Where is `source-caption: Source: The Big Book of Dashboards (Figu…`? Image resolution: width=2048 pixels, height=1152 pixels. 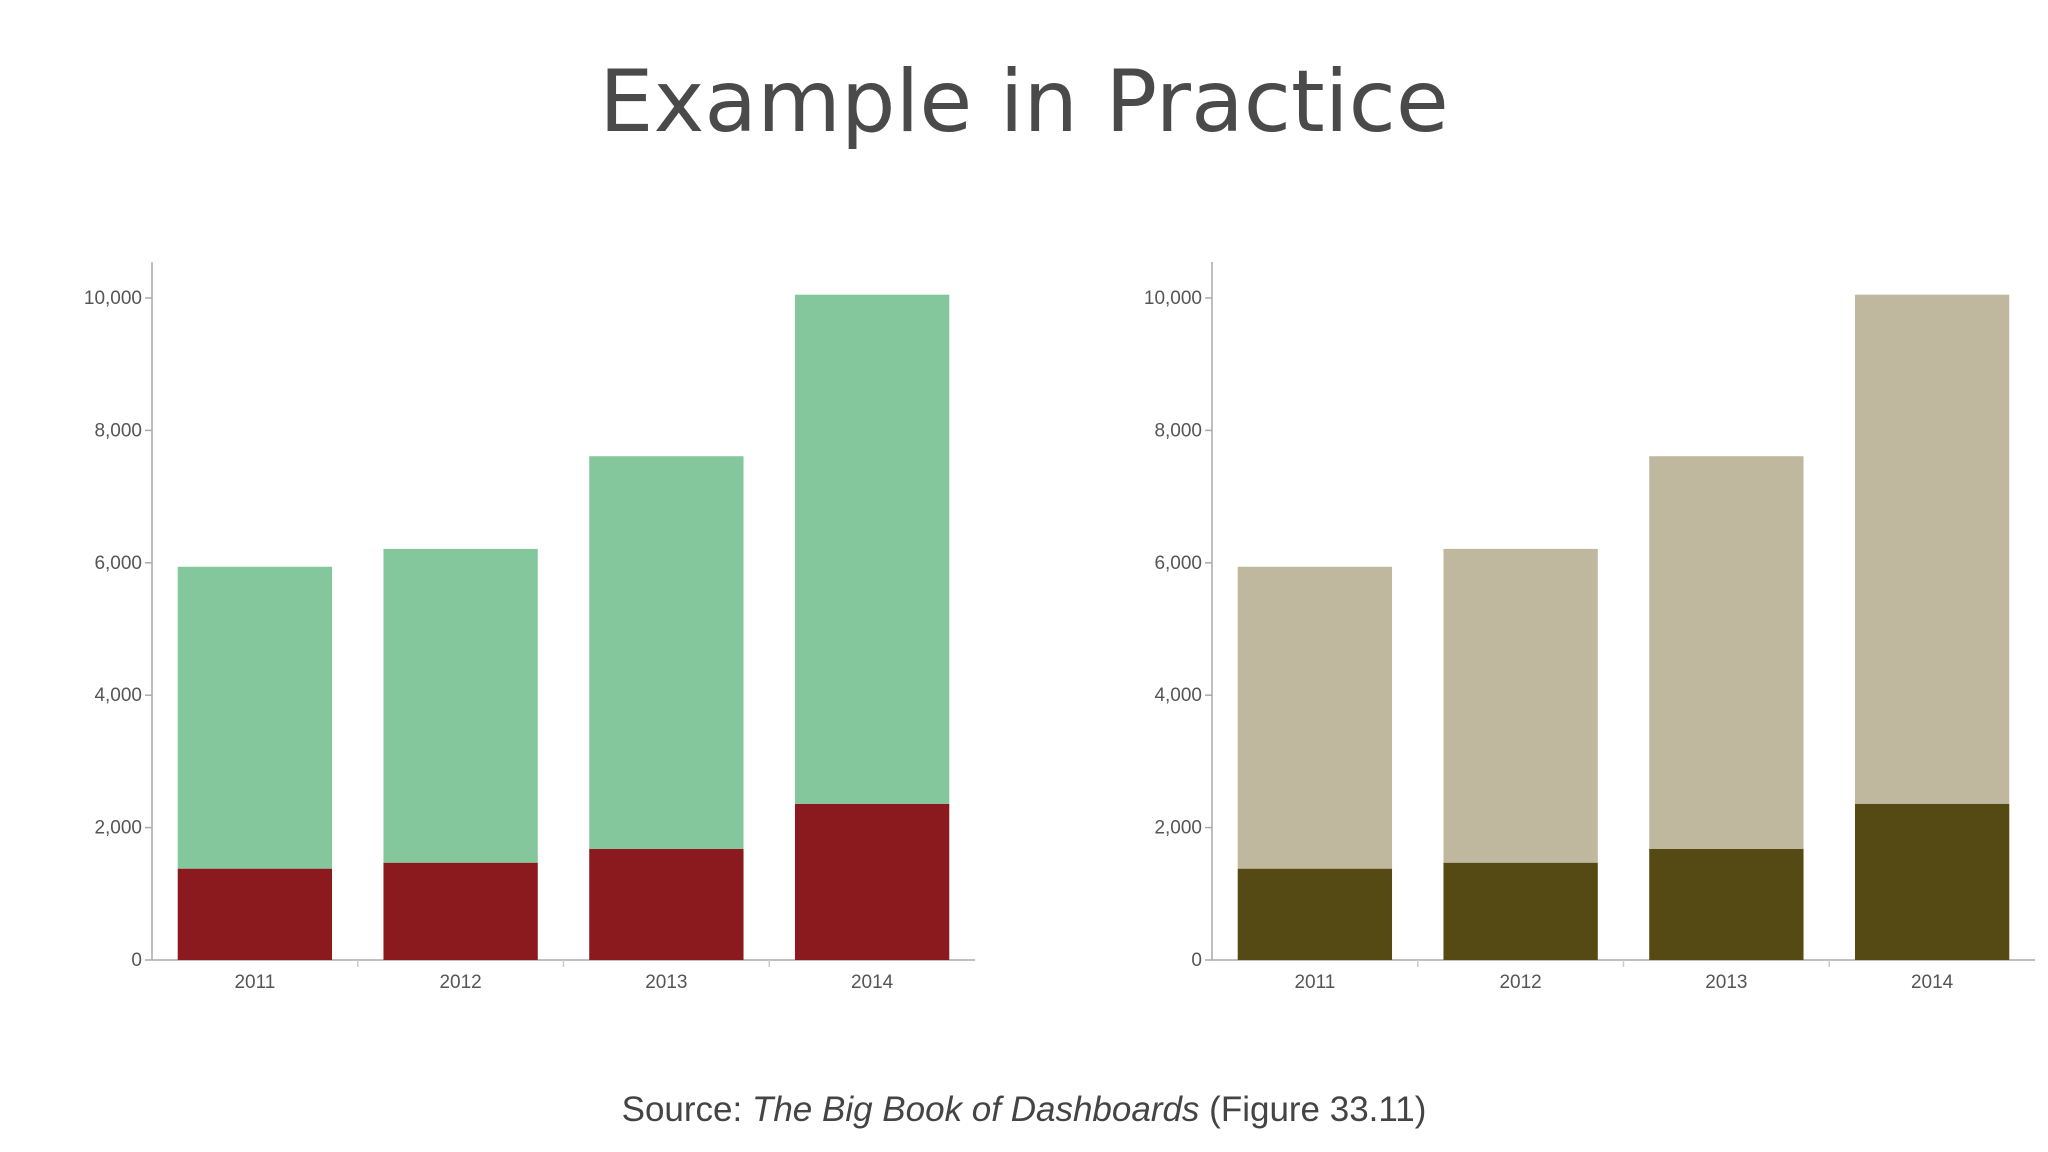 source-caption: Source: The Big Book of Dashboards (Figu… is located at coordinates (1024, 1110).